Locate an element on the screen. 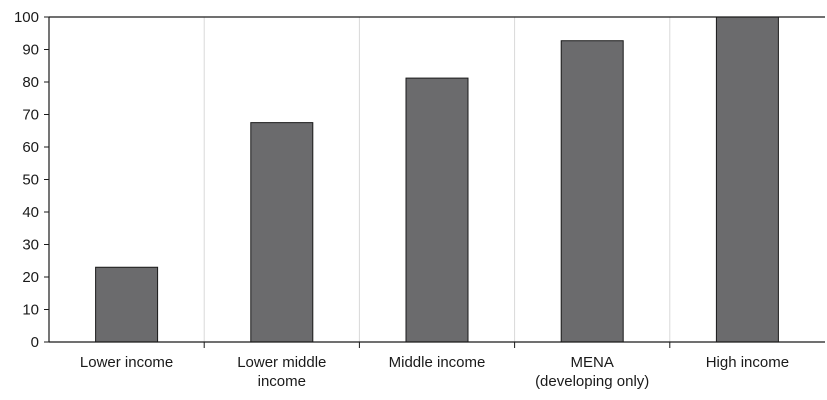 This screenshot has width=827, height=400. x-category-label: MENA (developing only) is located at coordinates (592, 372).